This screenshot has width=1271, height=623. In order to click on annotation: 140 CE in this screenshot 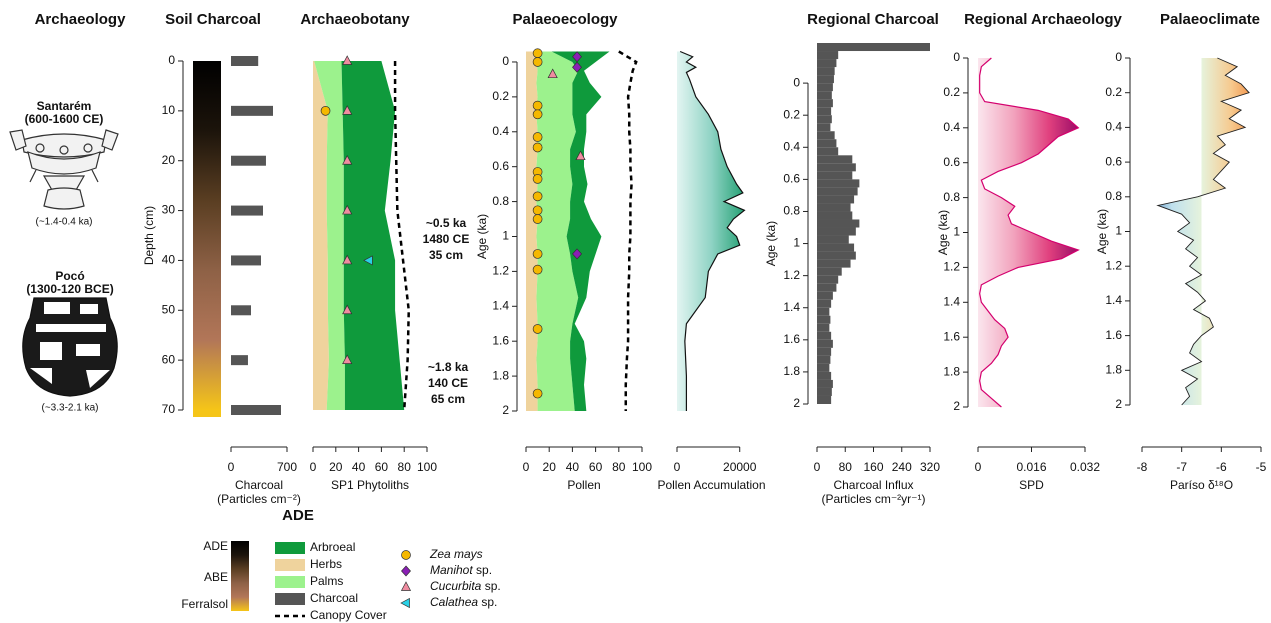, I will do `click(448, 383)`.